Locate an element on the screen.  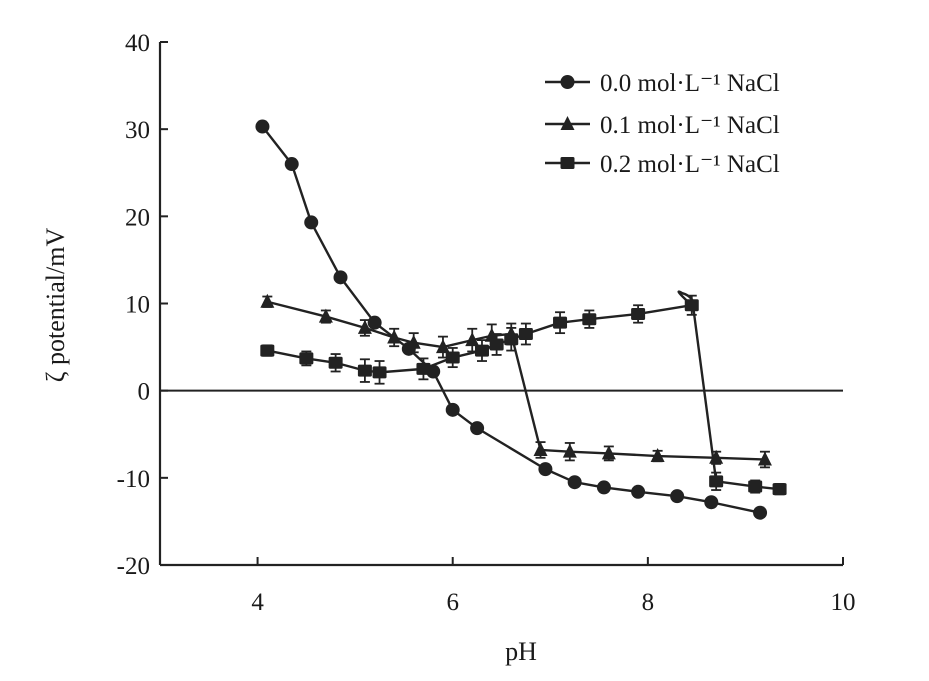
legend-item: 0.1 mol·L⁻¹ NaCl is located at coordinates (662, 125).